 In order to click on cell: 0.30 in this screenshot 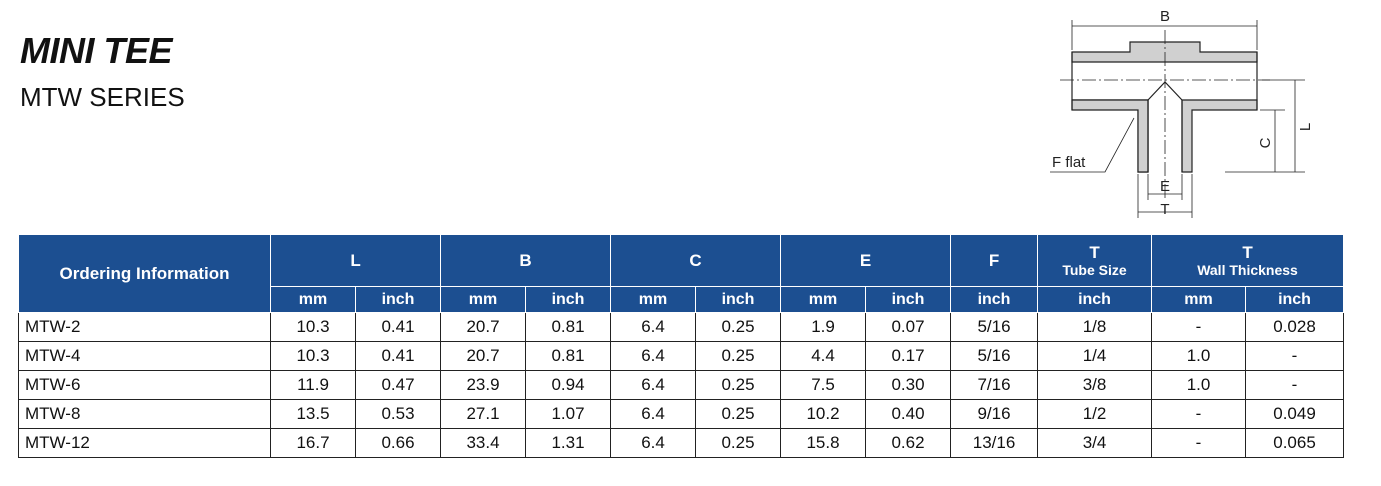, I will do `click(908, 385)`.